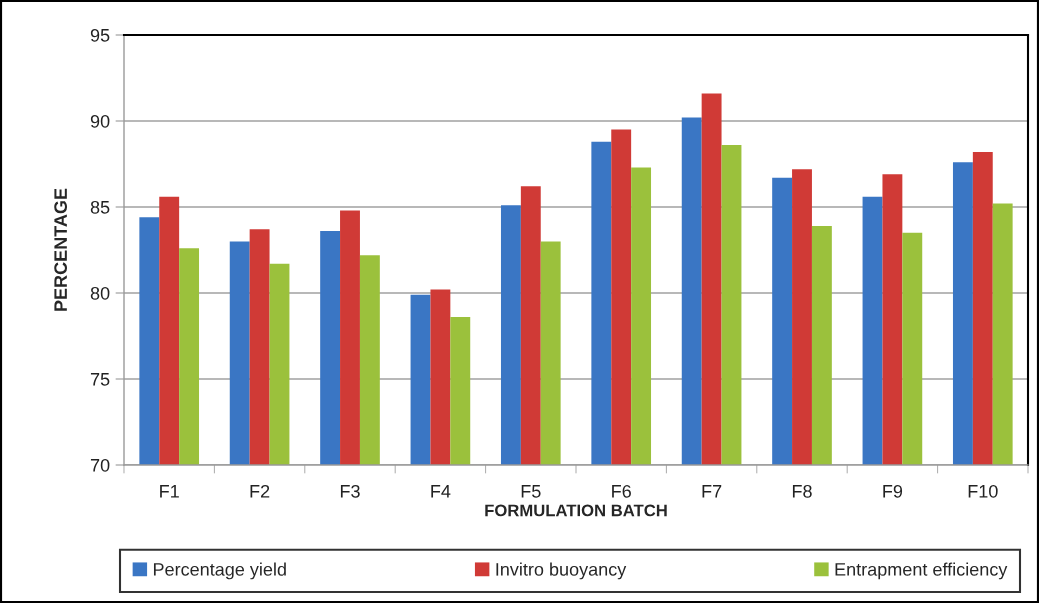  What do you see at coordinates (350, 491) in the screenshot?
I see `x-tick-label: F3` at bounding box center [350, 491].